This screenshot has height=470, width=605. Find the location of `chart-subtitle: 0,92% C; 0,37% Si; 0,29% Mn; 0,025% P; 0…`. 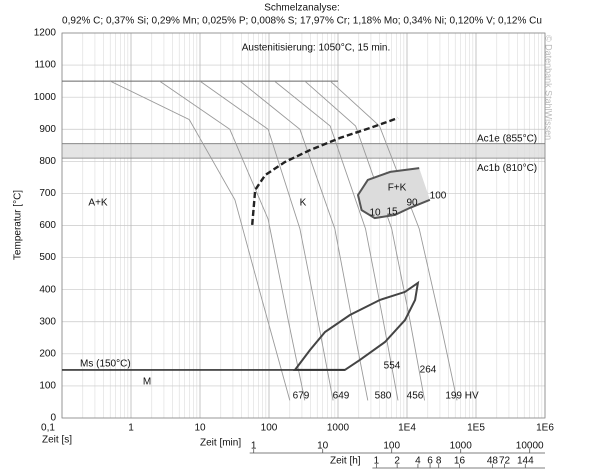

chart-subtitle: 0,92% C; 0,37% Si; 0,29% Mn; 0,025% P; 0… is located at coordinates (302, 21).